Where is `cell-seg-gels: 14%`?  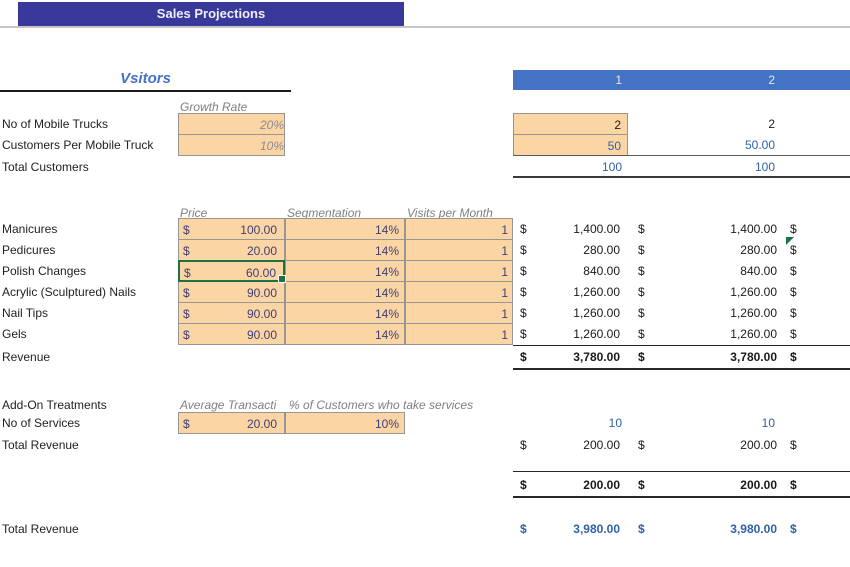
cell-seg-gels: 14% is located at coordinates (345, 334).